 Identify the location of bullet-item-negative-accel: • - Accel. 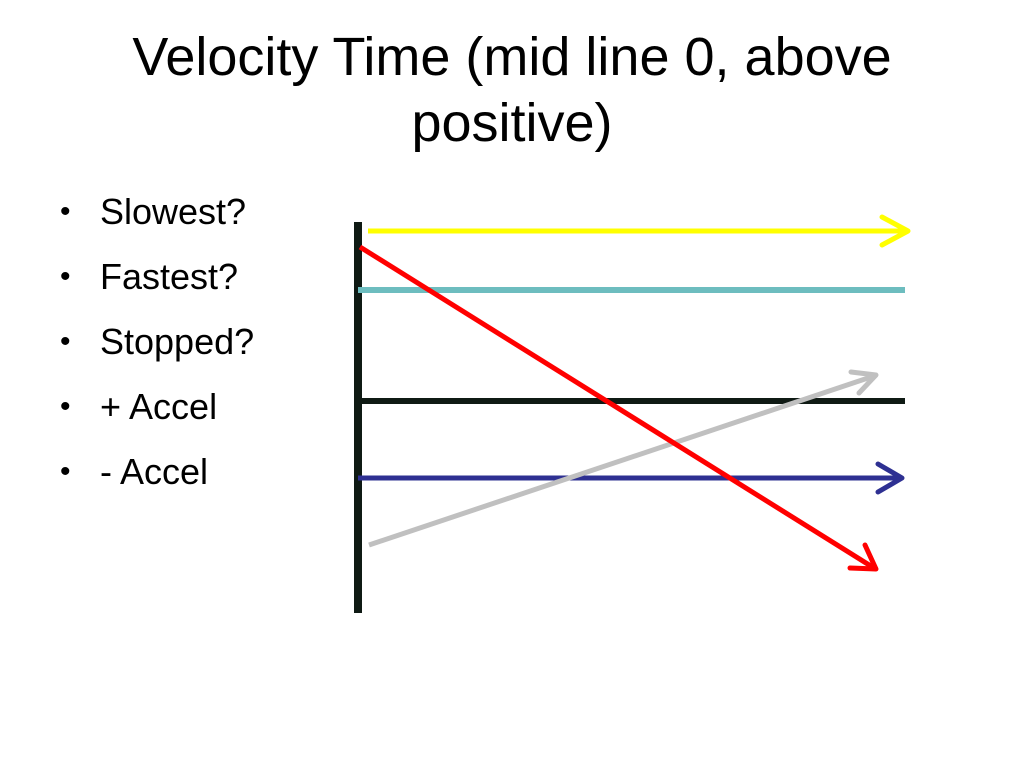
(156, 472).